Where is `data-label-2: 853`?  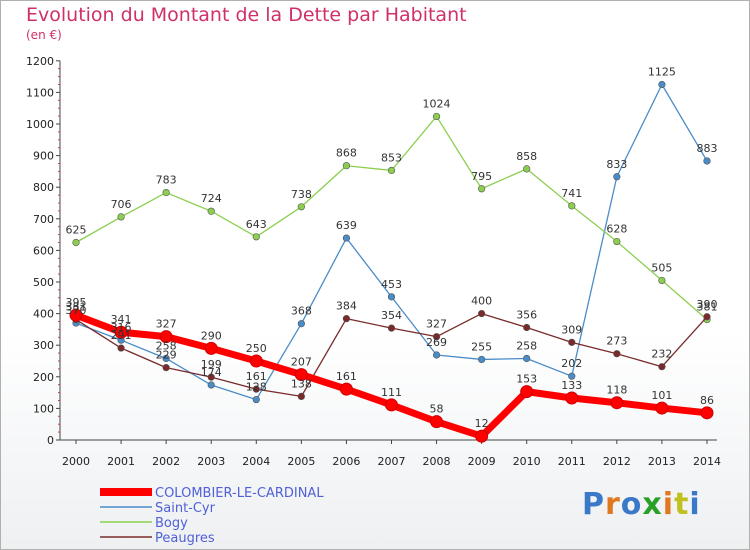
data-label-2: 853 is located at coordinates (391, 157).